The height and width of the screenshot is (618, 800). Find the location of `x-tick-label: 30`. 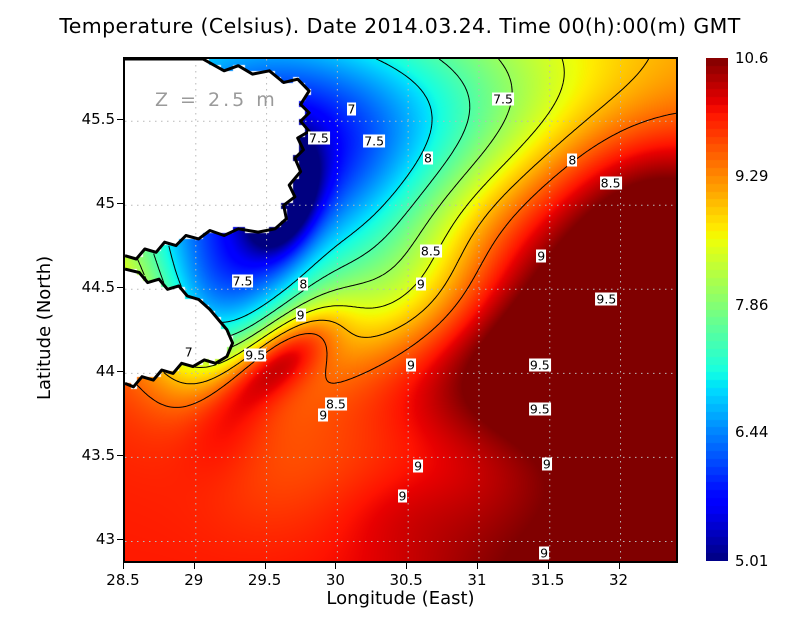

x-tick-label: 30 is located at coordinates (335, 580).